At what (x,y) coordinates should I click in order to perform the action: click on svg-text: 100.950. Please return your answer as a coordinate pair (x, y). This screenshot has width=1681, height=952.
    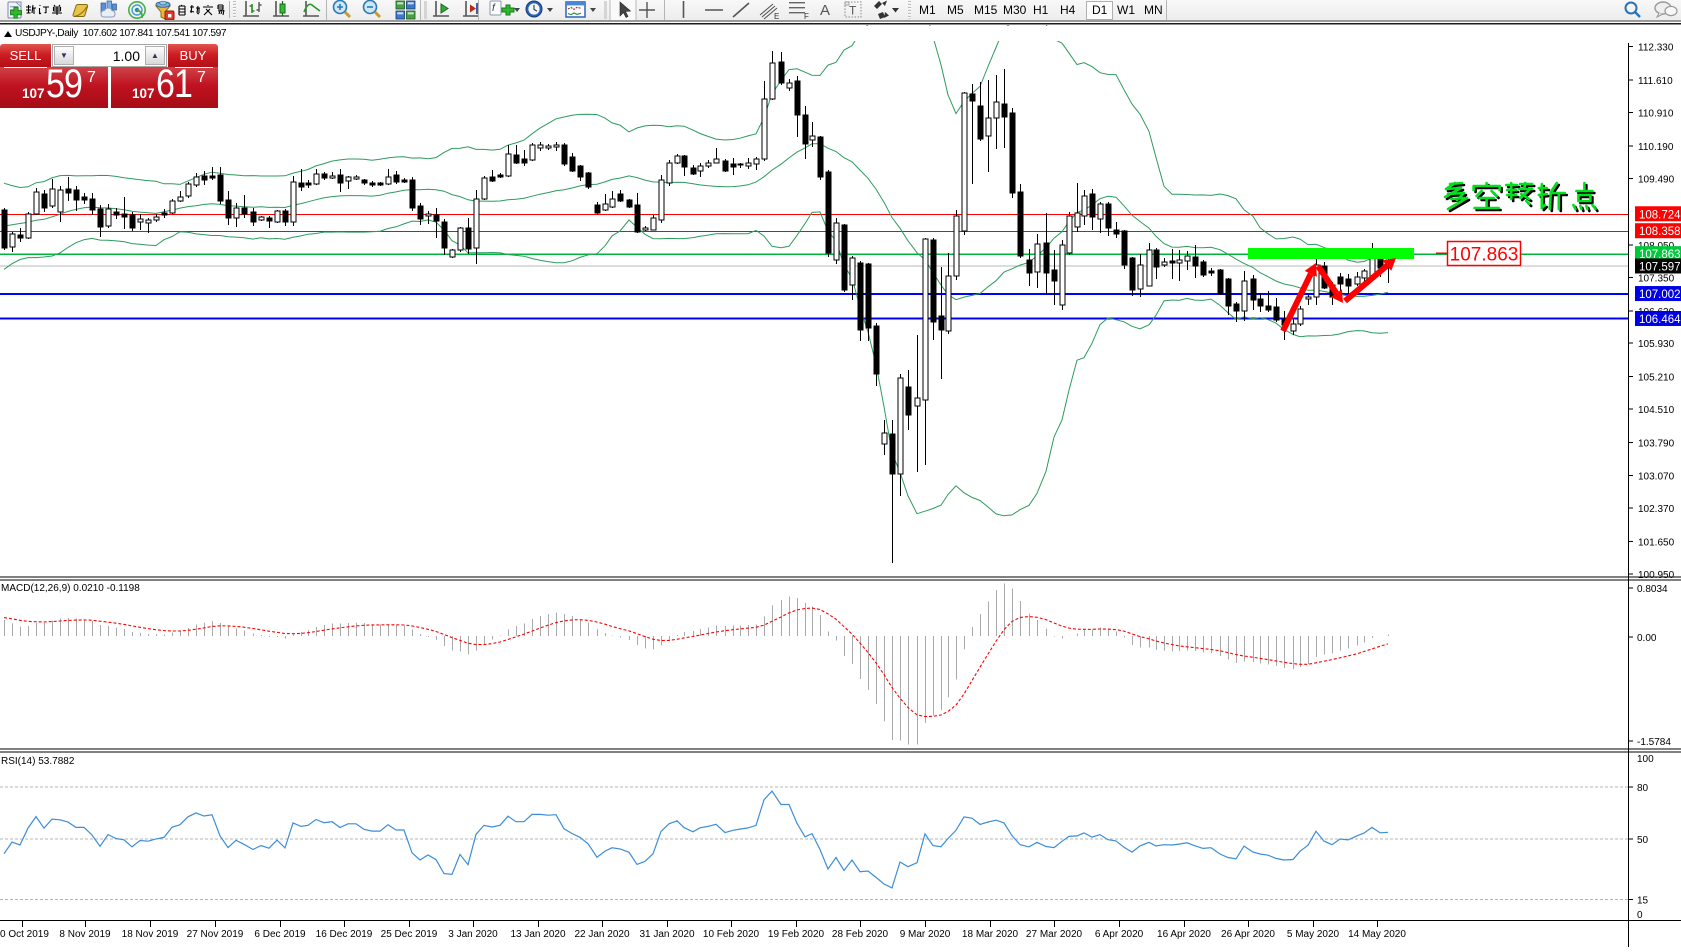
    Looking at the image, I should click on (1656, 575).